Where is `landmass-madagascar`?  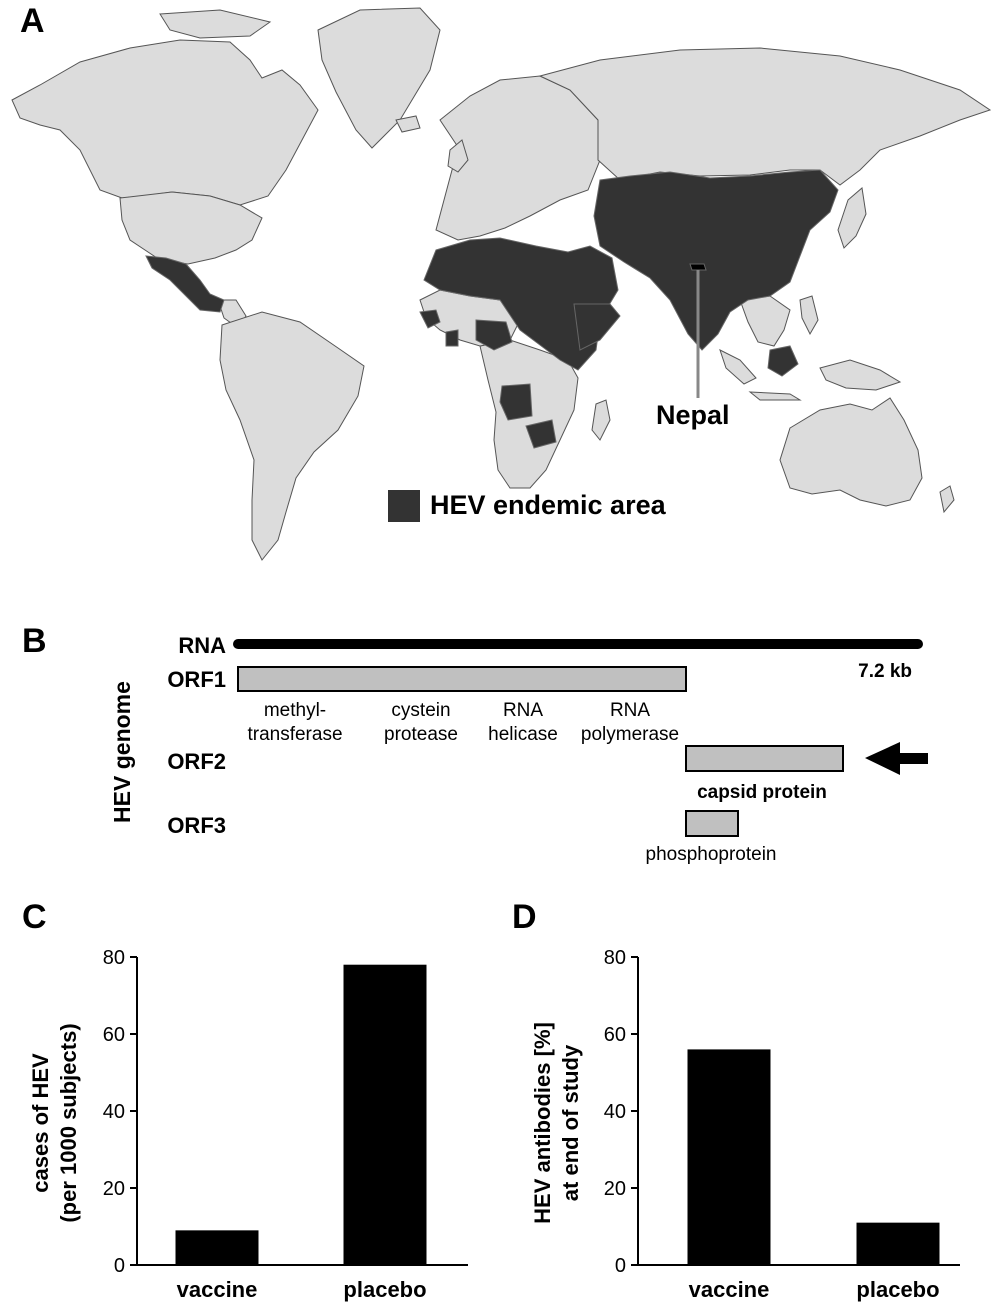 landmass-madagascar is located at coordinates (601, 420).